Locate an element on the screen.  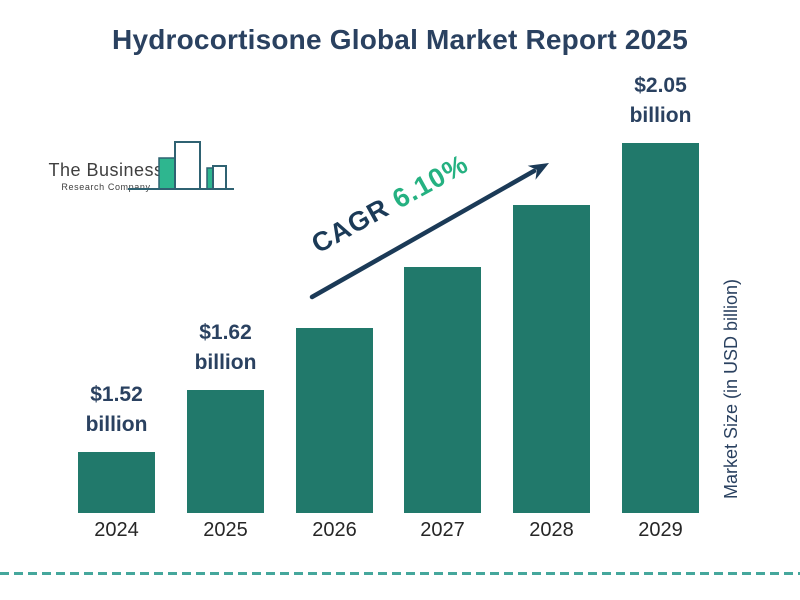
bar-2025 is located at coordinates (225, 451).